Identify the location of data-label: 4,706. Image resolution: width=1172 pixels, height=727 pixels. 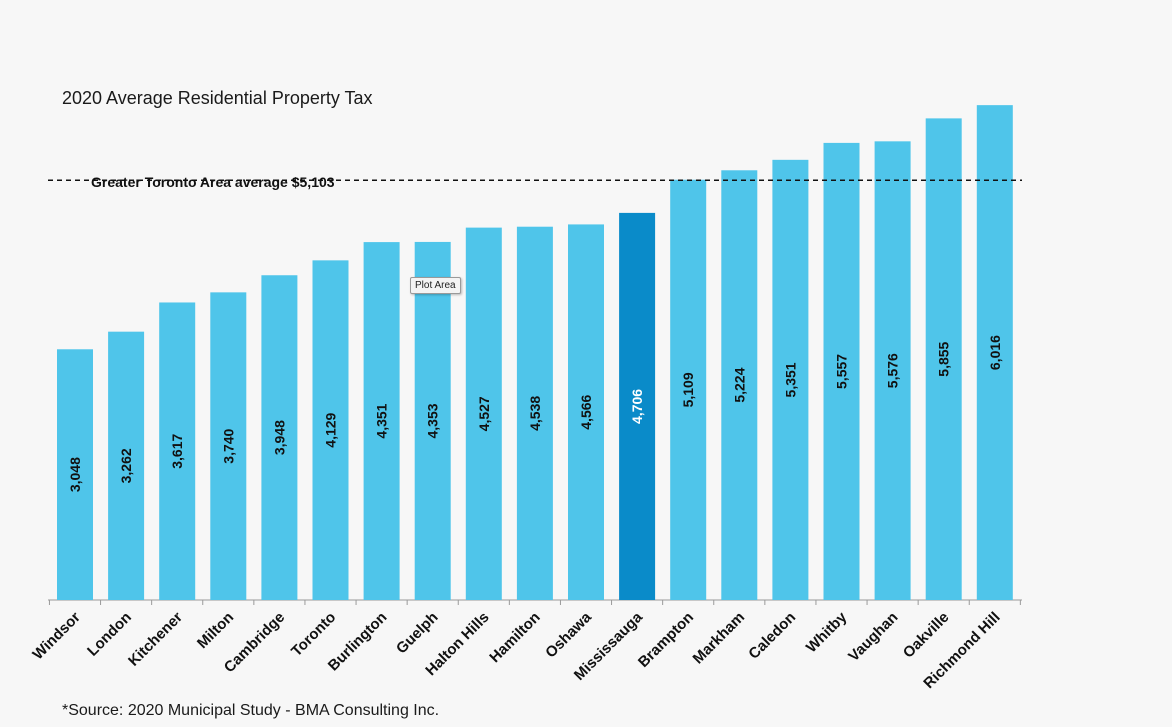
(637, 406).